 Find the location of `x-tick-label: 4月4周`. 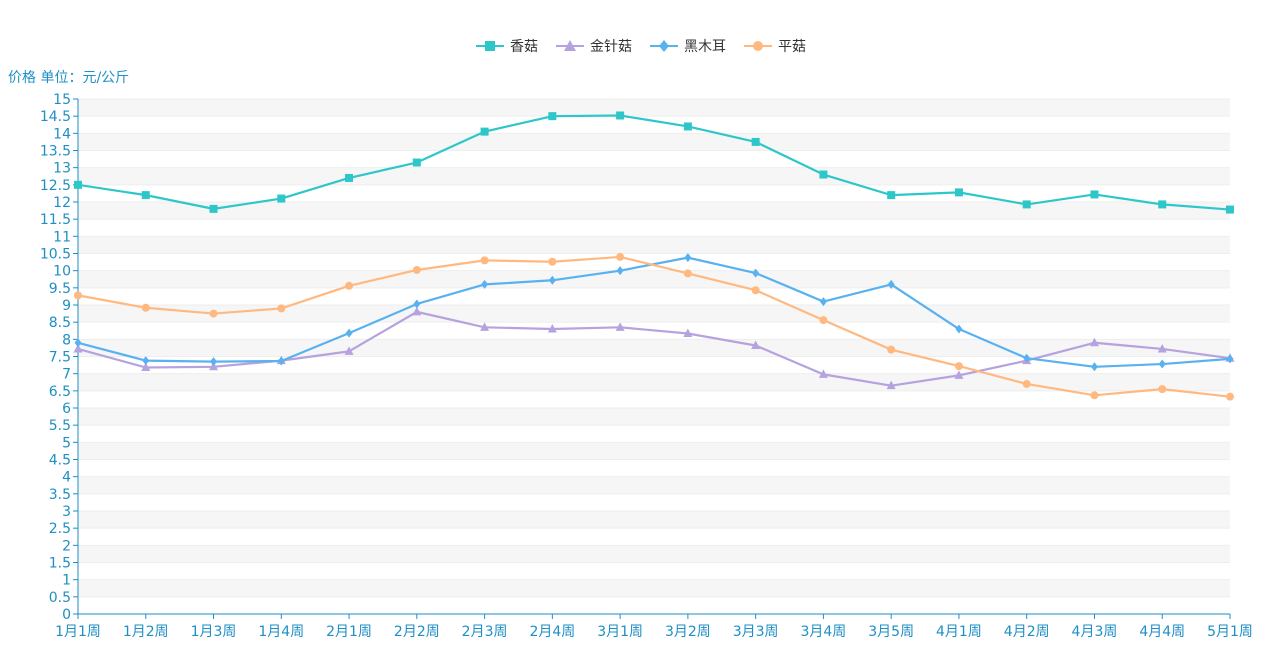

x-tick-label: 4月4周 is located at coordinates (1162, 632).